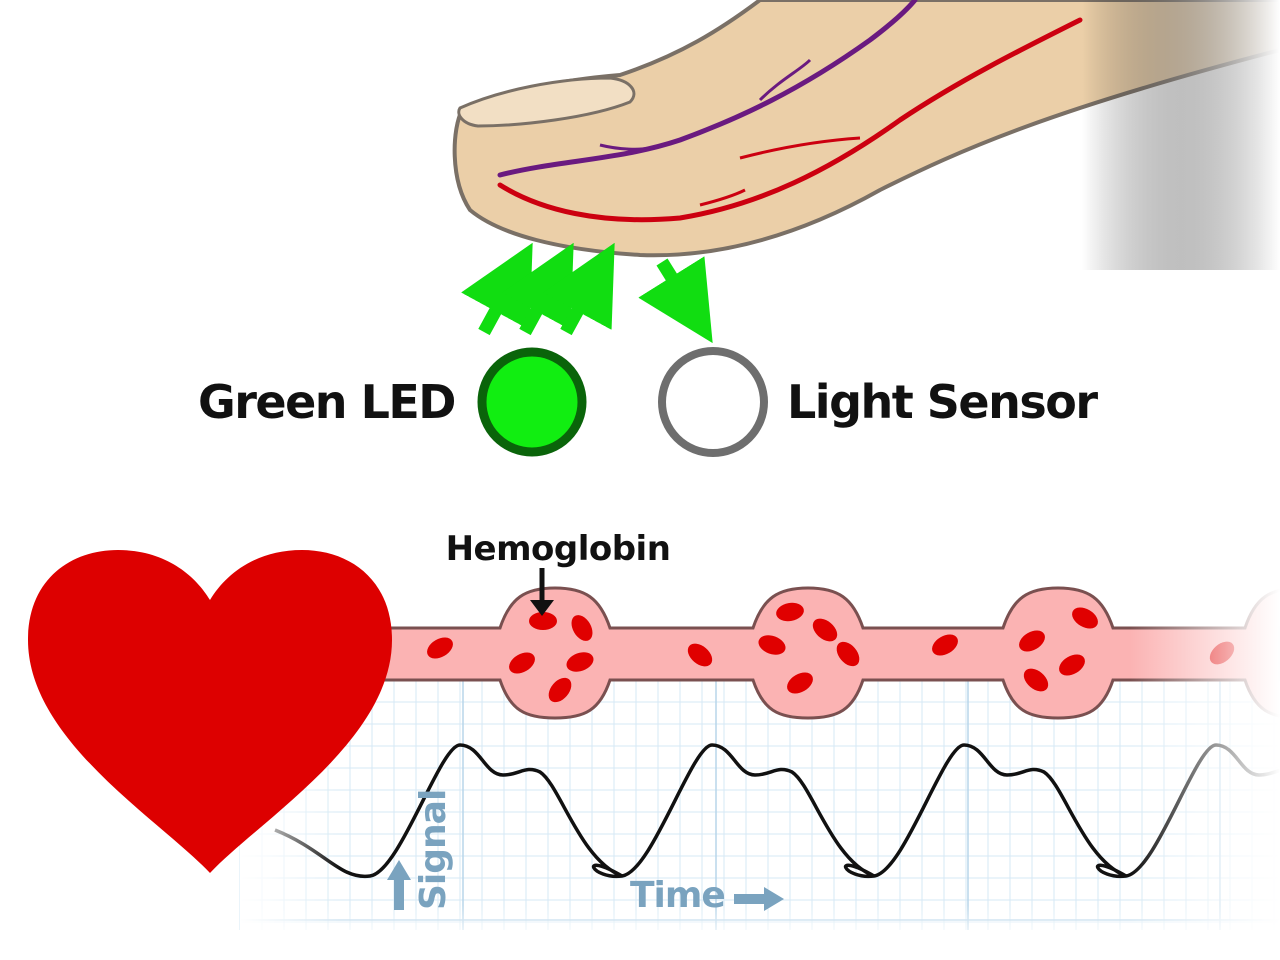 The height and width of the screenshot is (960, 1280). What do you see at coordinates (759, 899) in the screenshot?
I see `time-axis-arrow` at bounding box center [759, 899].